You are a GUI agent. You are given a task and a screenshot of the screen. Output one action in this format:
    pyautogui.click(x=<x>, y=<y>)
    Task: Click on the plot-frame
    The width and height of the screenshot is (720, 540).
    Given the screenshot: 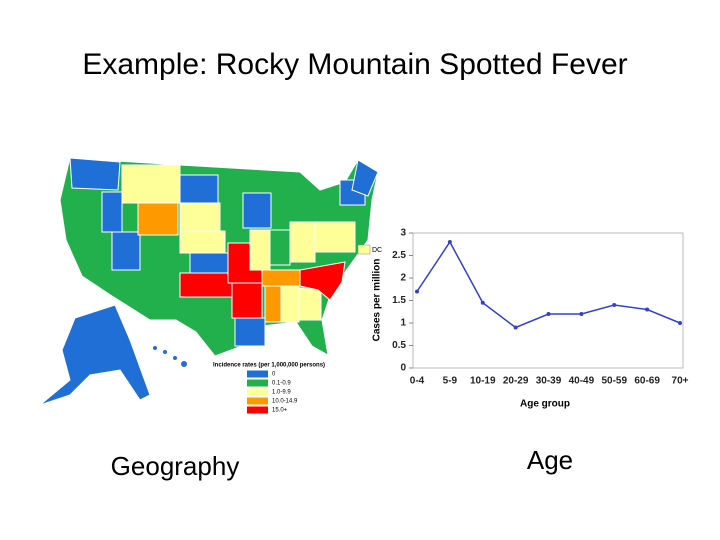 What is the action you would take?
    pyautogui.click(x=548, y=300)
    